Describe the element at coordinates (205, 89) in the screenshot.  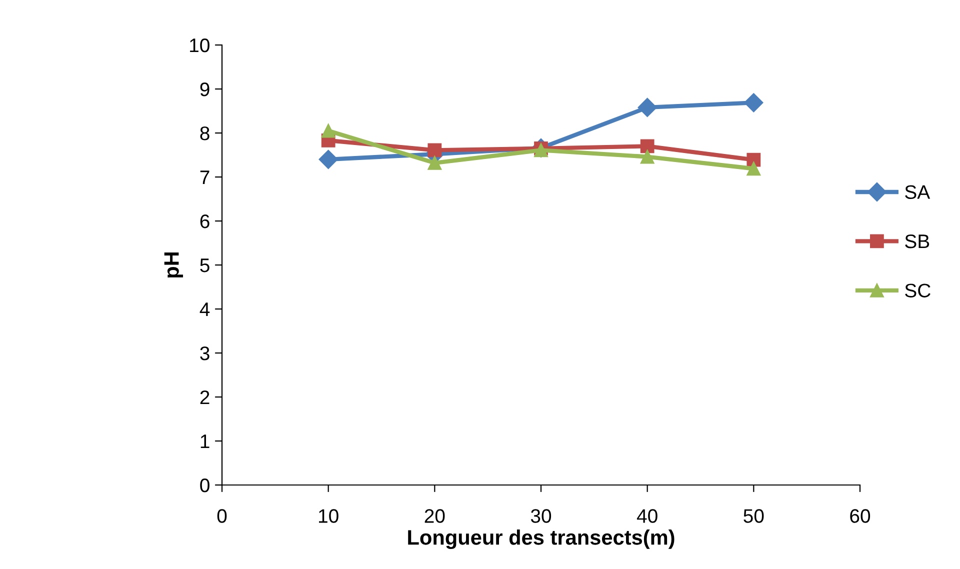
I see `y-tick-label: 9` at that location.